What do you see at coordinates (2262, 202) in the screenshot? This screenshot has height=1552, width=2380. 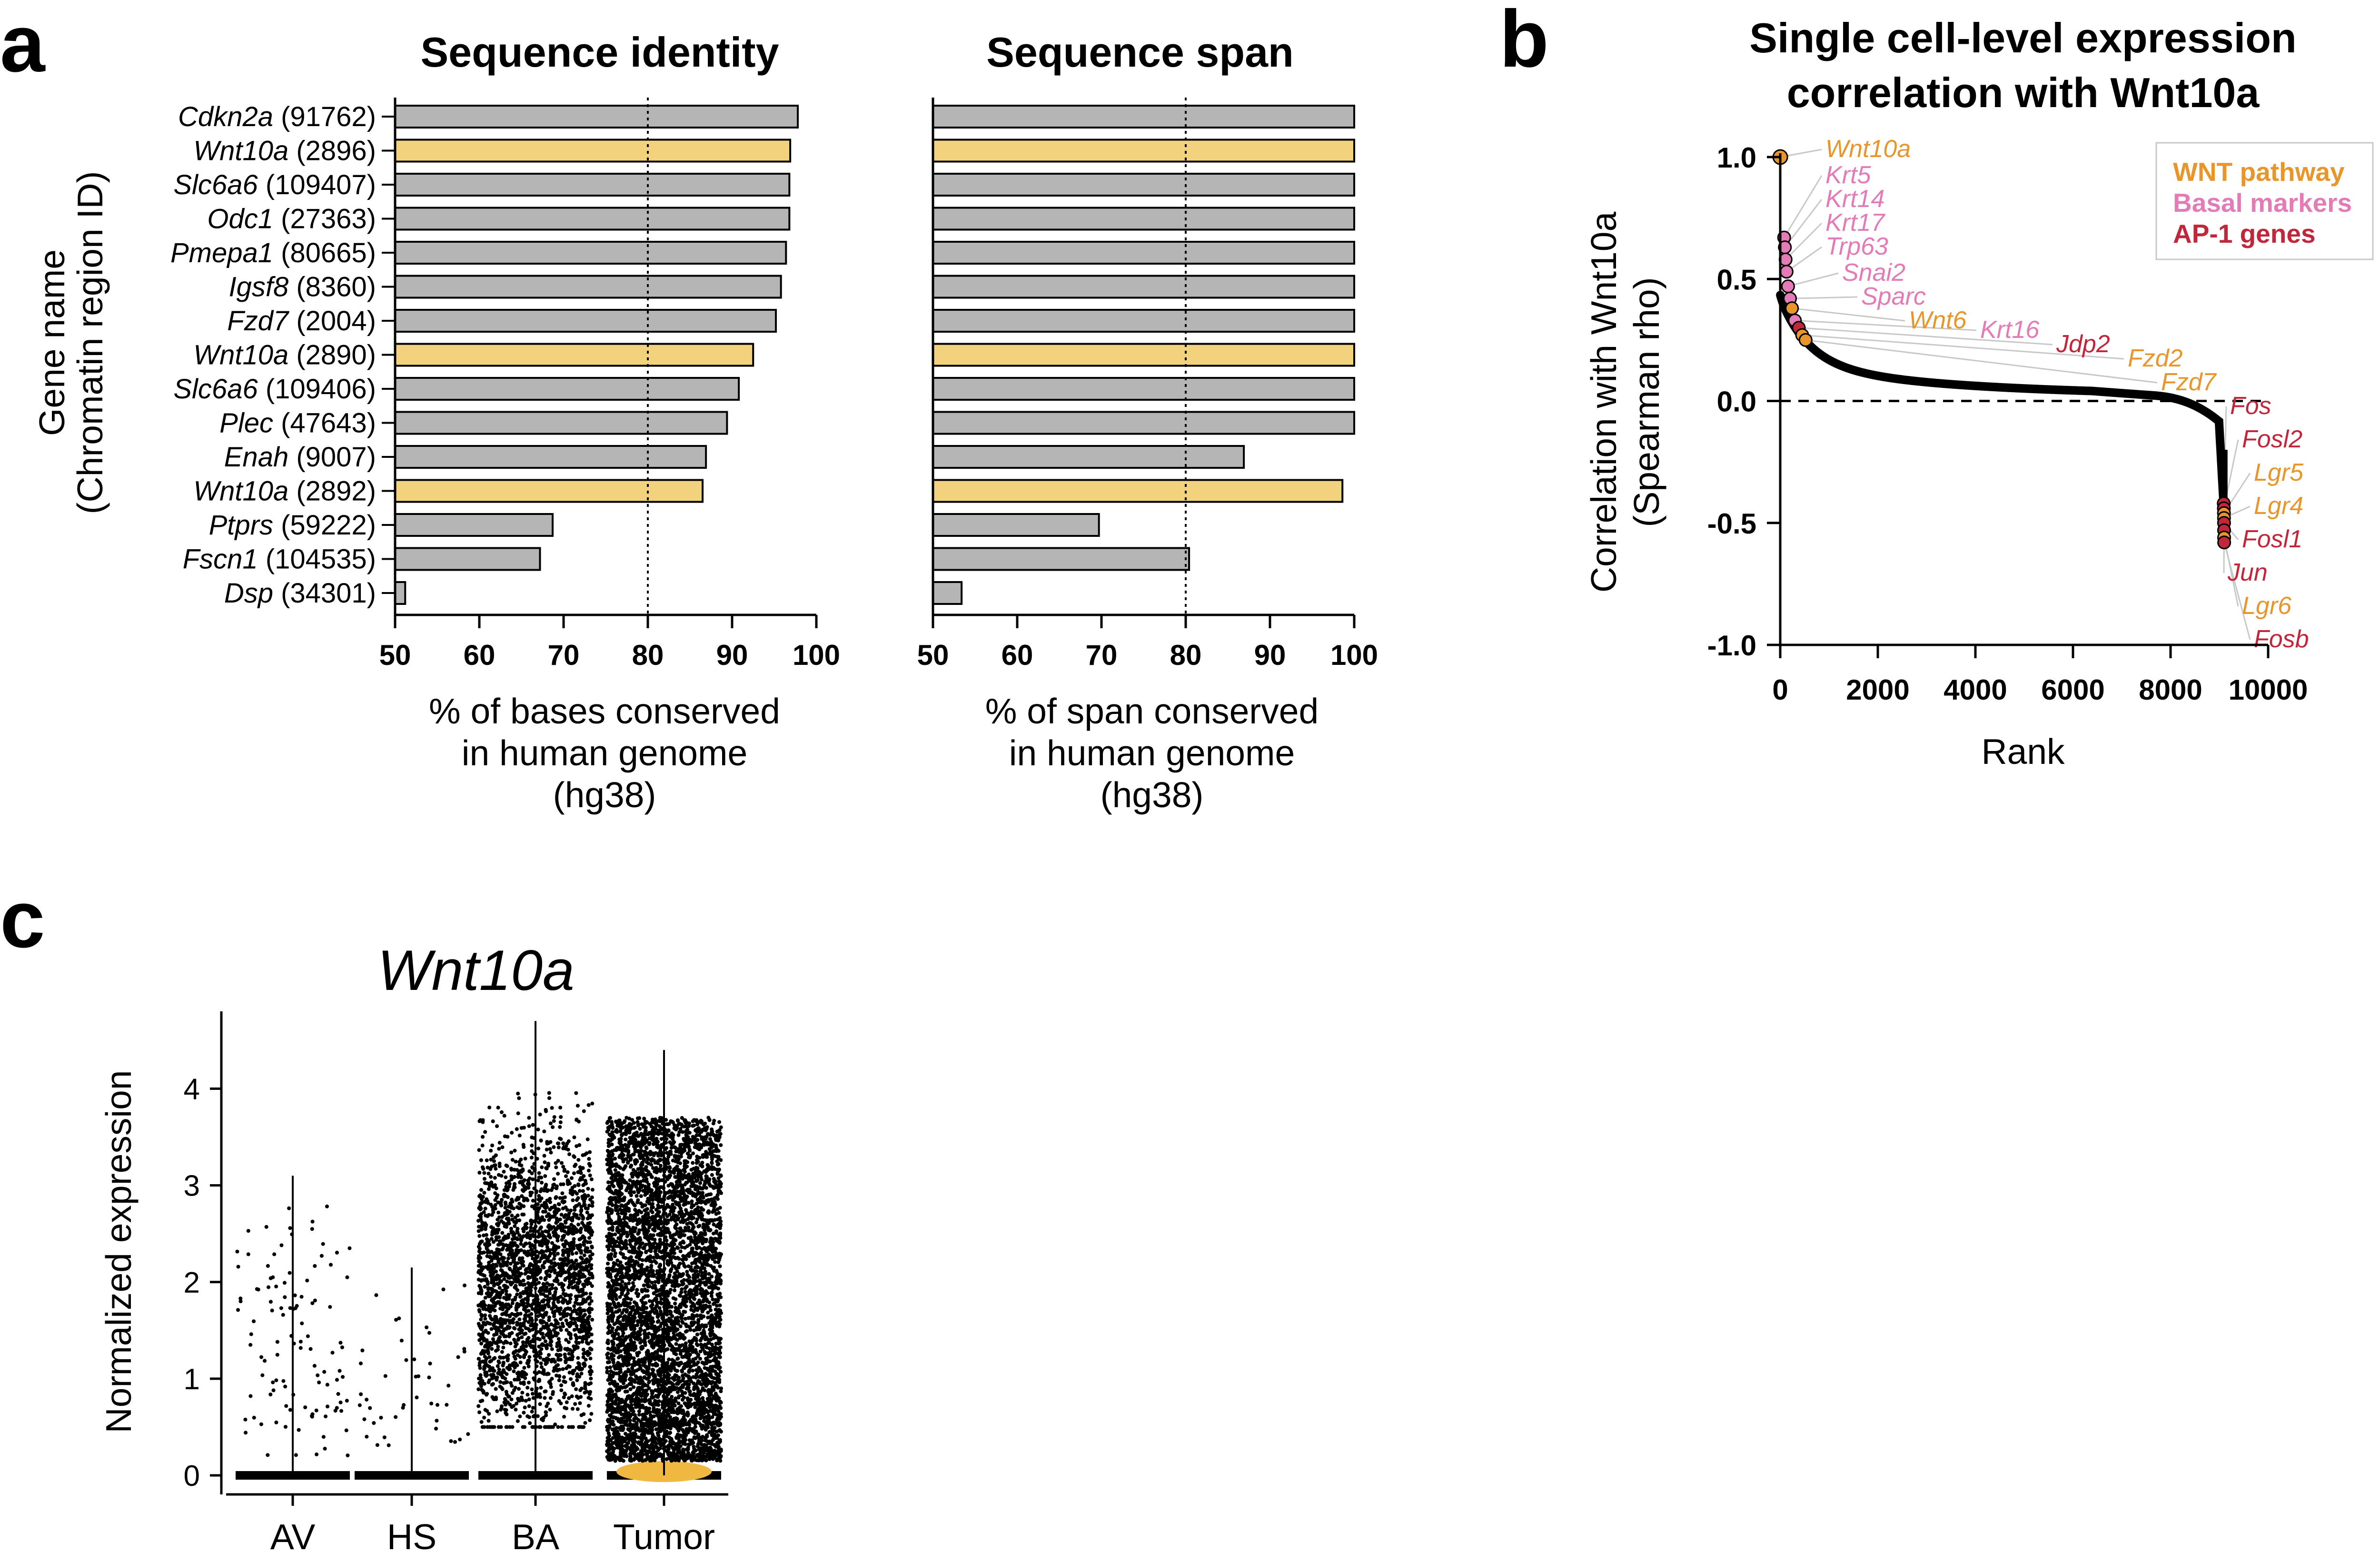 I see `legend-basal: Basal markers` at bounding box center [2262, 202].